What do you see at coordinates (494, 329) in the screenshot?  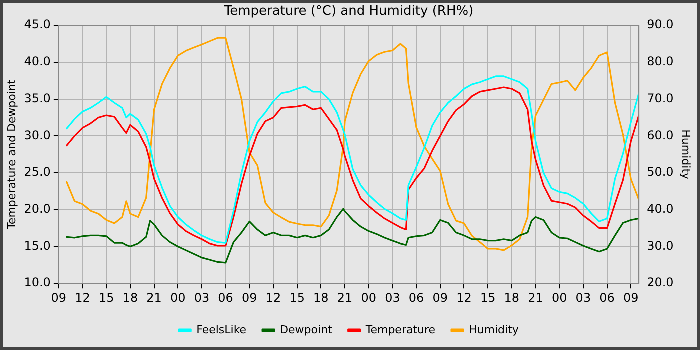 I see `legend-label: Humidity` at bounding box center [494, 329].